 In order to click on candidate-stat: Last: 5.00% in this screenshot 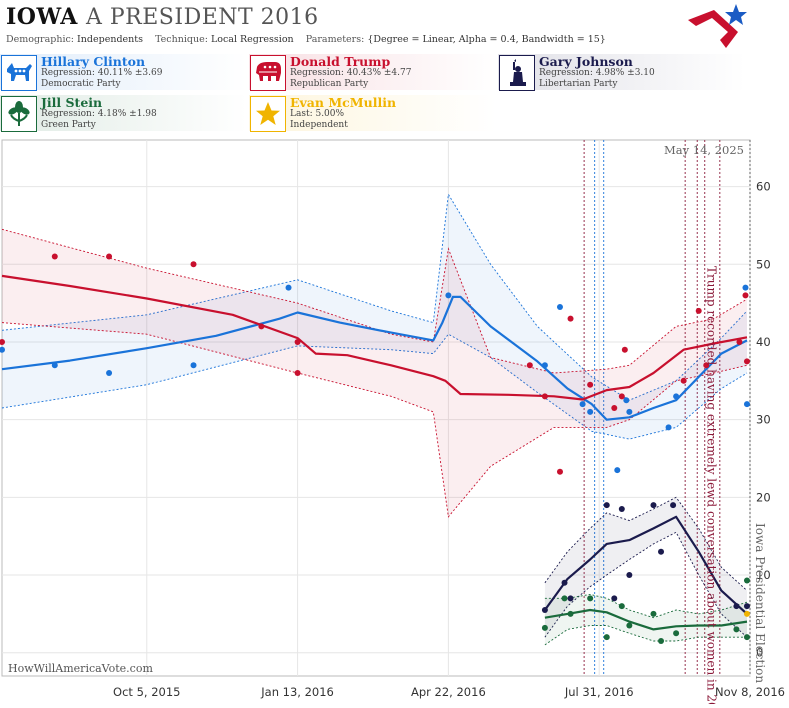, I will do `click(317, 114)`.